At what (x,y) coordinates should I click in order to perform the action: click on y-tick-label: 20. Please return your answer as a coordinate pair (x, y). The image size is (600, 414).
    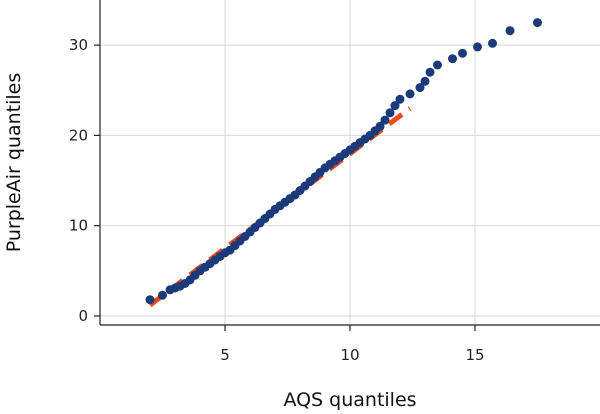
    Looking at the image, I should click on (78, 135).